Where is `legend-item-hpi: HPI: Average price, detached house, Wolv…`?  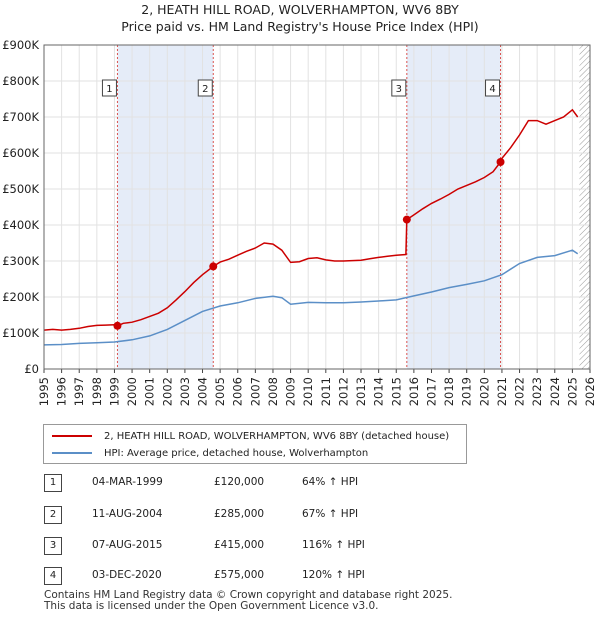 legend-item-hpi: HPI: Average price, detached house, Wolv… is located at coordinates (210, 453).